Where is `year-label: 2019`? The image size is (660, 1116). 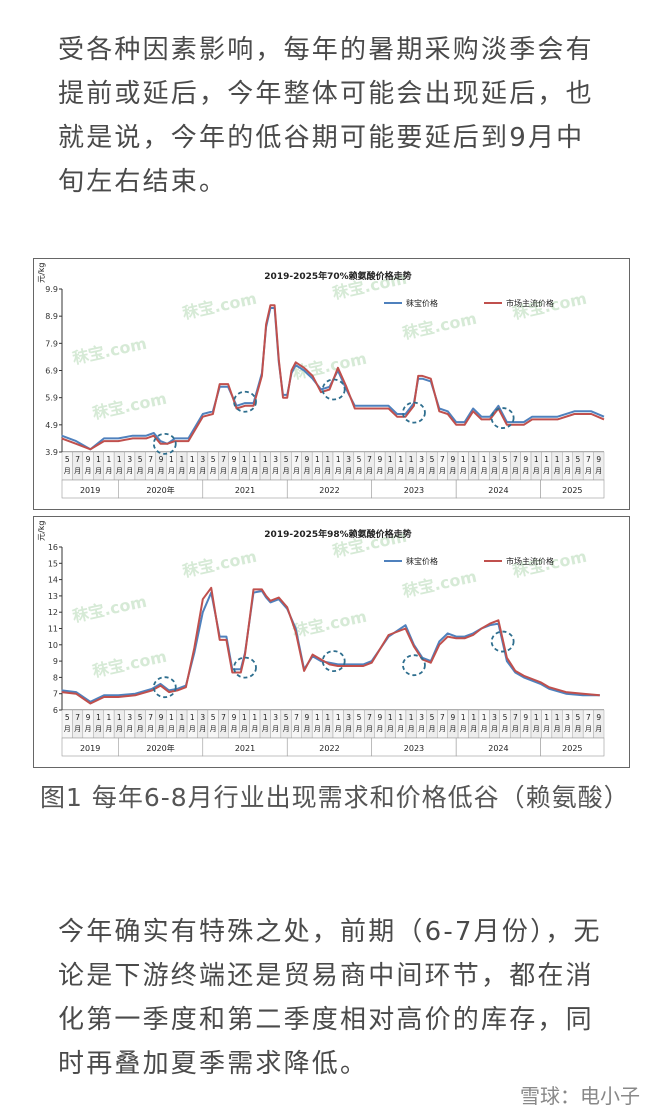 year-label: 2019 is located at coordinates (90, 748).